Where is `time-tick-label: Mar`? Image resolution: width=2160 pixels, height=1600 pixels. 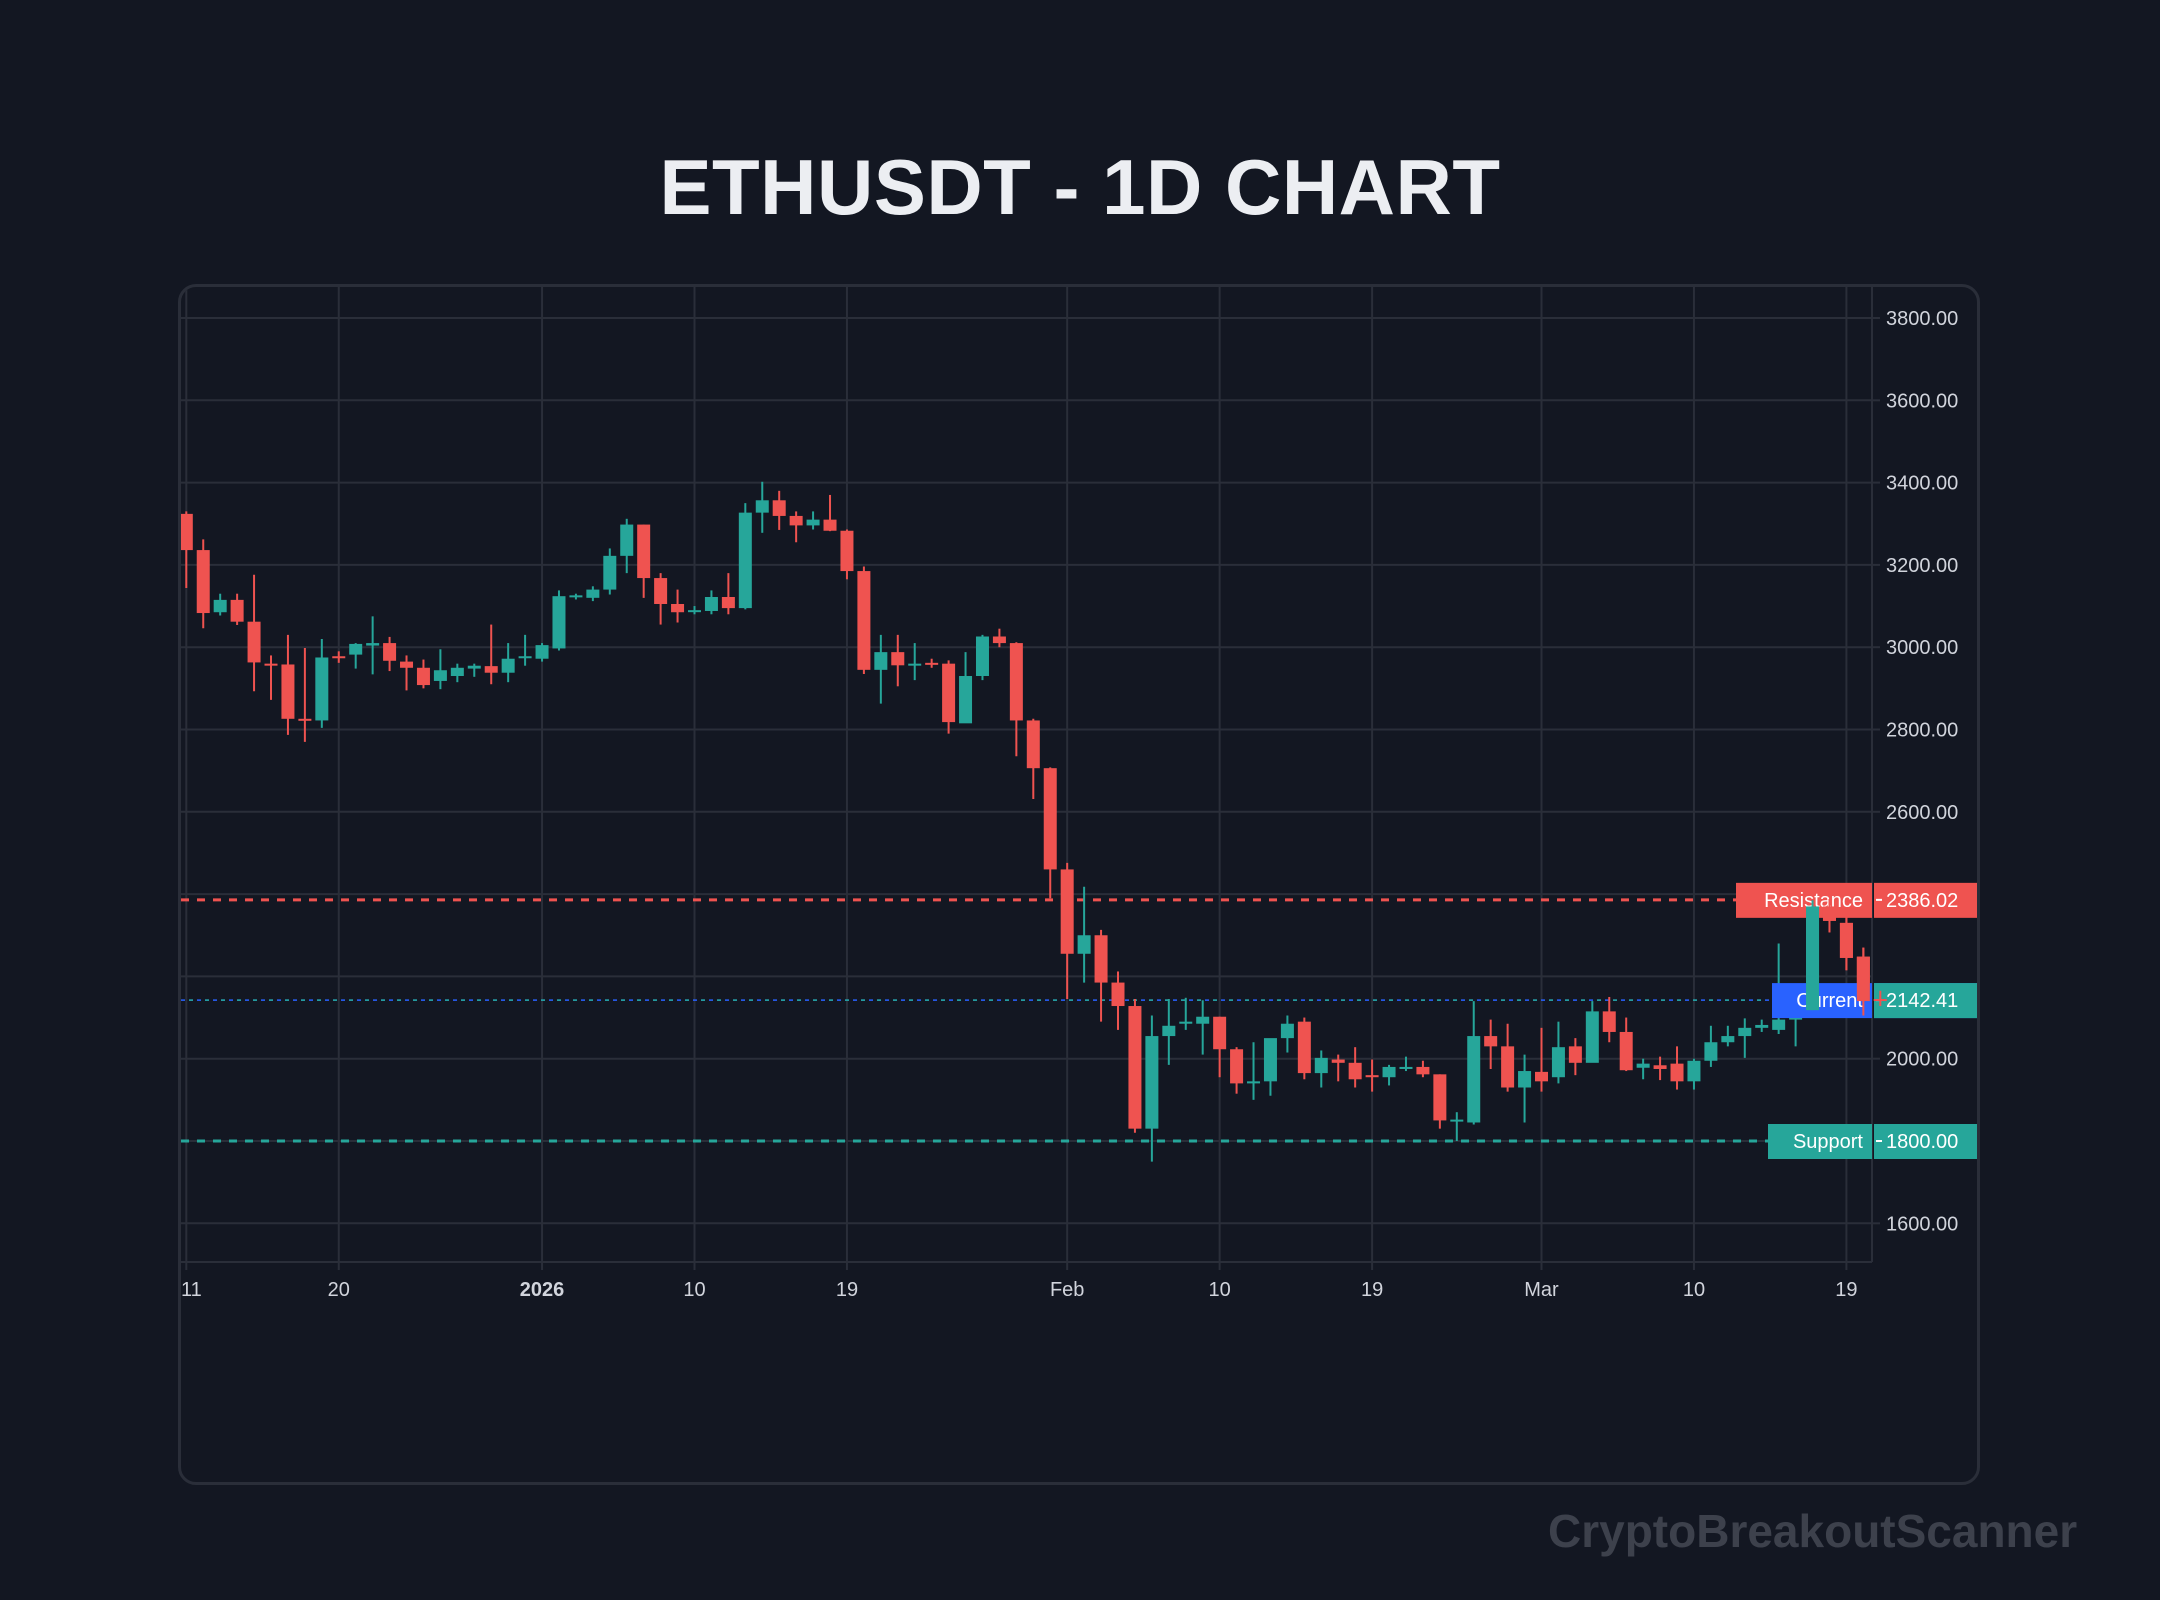
time-tick-label: Mar is located at coordinates (1541, 1290).